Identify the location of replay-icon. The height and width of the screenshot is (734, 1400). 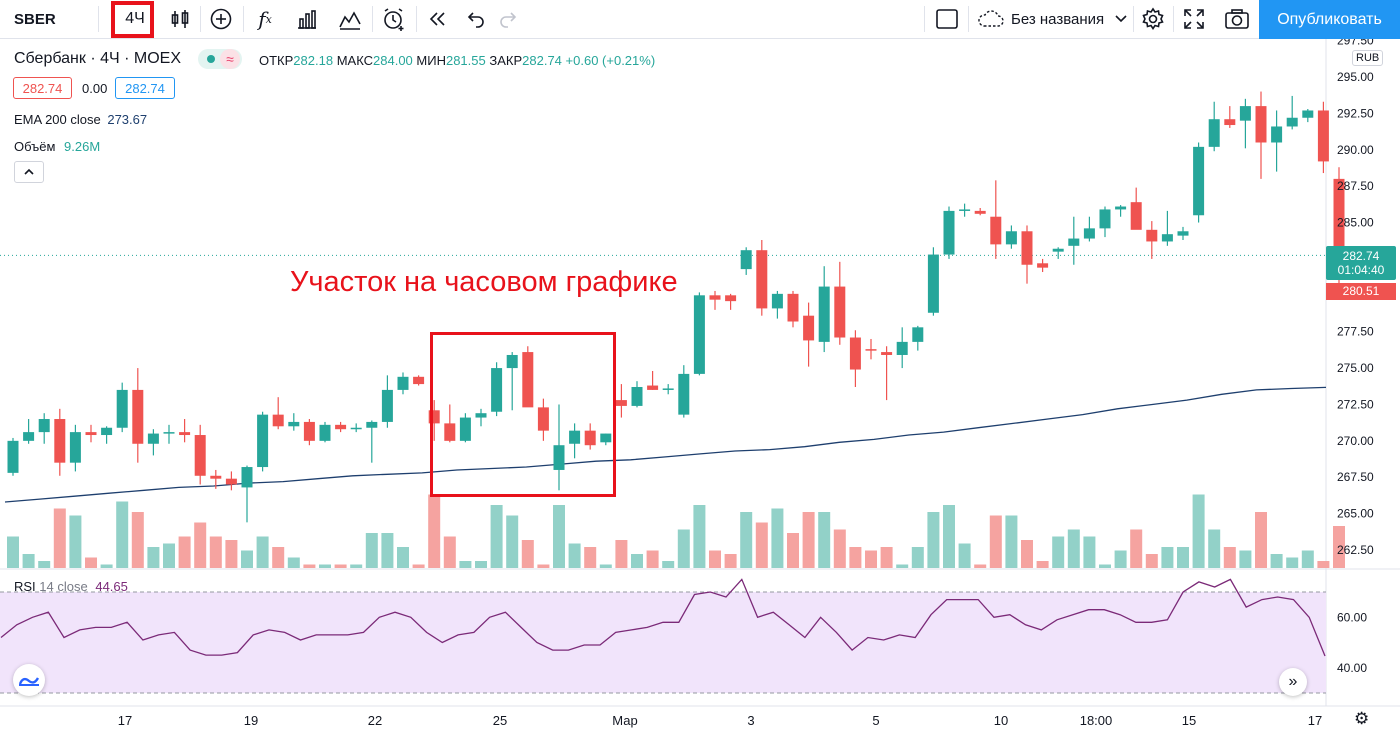
(438, 19).